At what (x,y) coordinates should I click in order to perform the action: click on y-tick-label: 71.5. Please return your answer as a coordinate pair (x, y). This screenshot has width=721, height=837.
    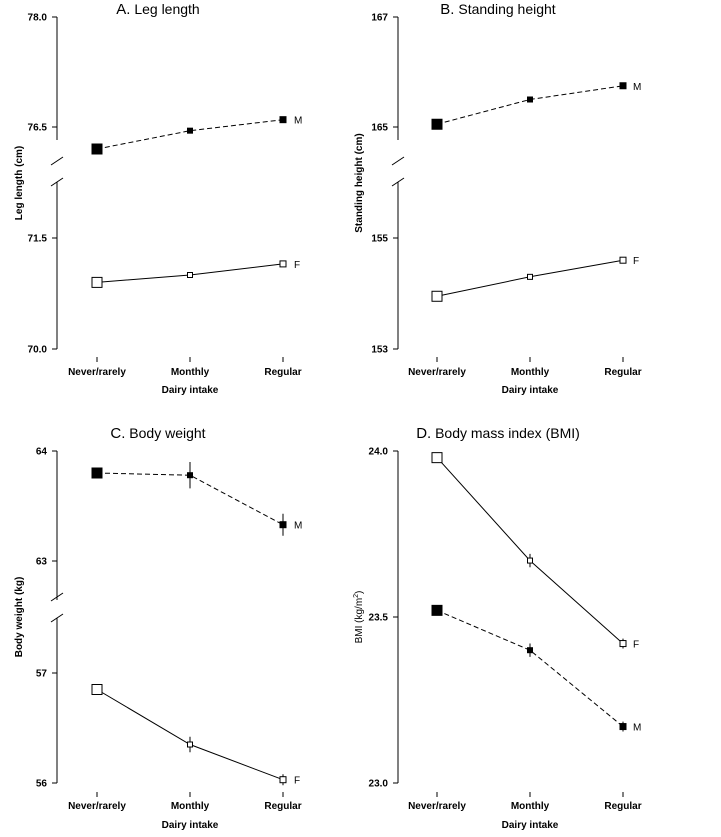
    Looking at the image, I should click on (38, 239).